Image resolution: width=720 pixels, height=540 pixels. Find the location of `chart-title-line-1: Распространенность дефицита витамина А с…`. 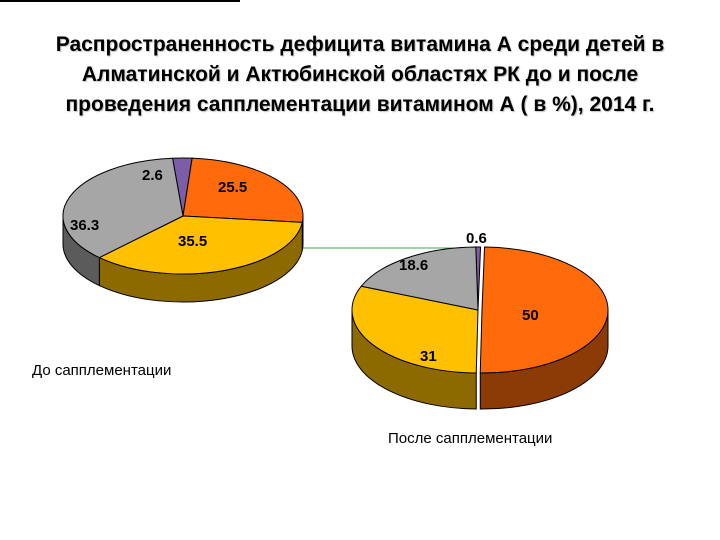

chart-title-line-1: Распространенность дефицита витамина А с… is located at coordinates (360, 44).